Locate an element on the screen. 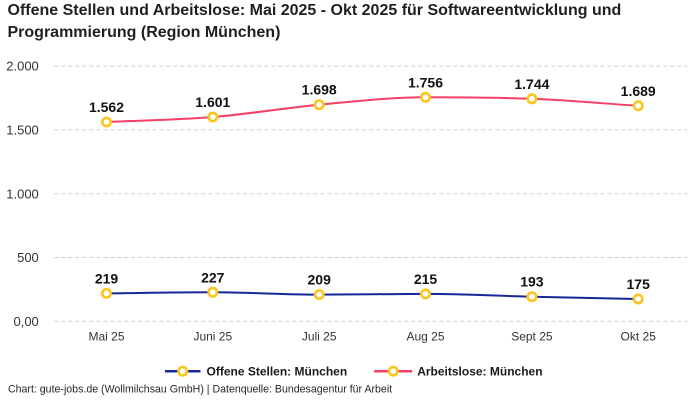  svg-text: Juni 25 is located at coordinates (212, 337).